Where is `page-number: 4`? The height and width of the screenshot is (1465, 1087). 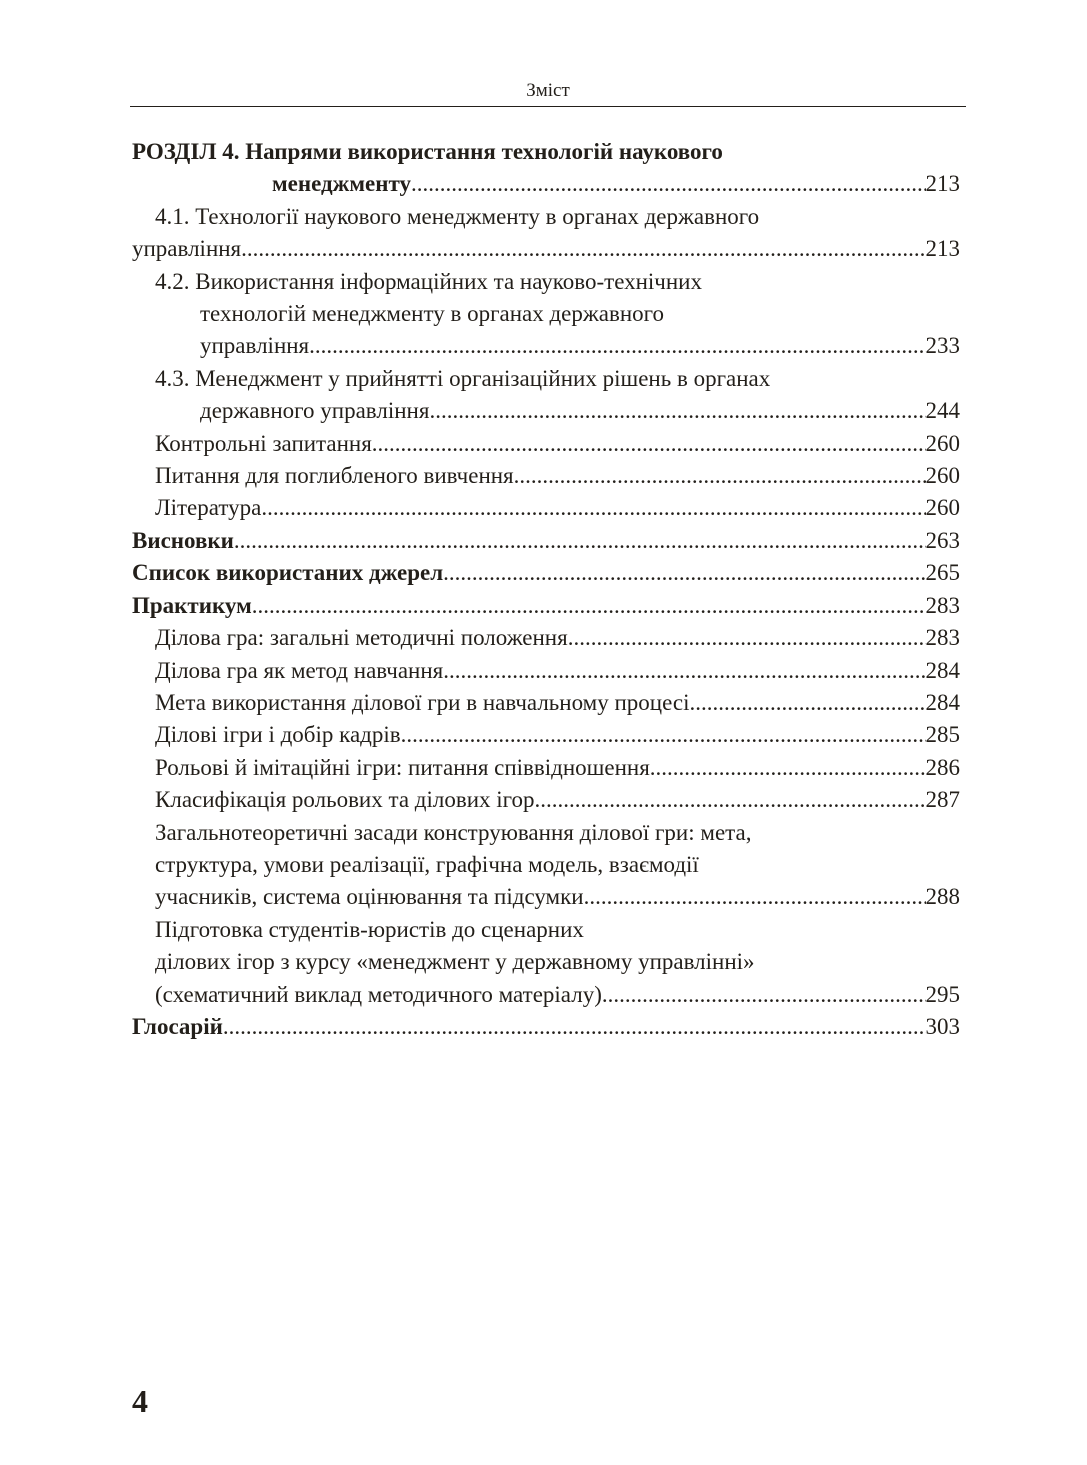
page-number: 4 is located at coordinates (140, 1401).